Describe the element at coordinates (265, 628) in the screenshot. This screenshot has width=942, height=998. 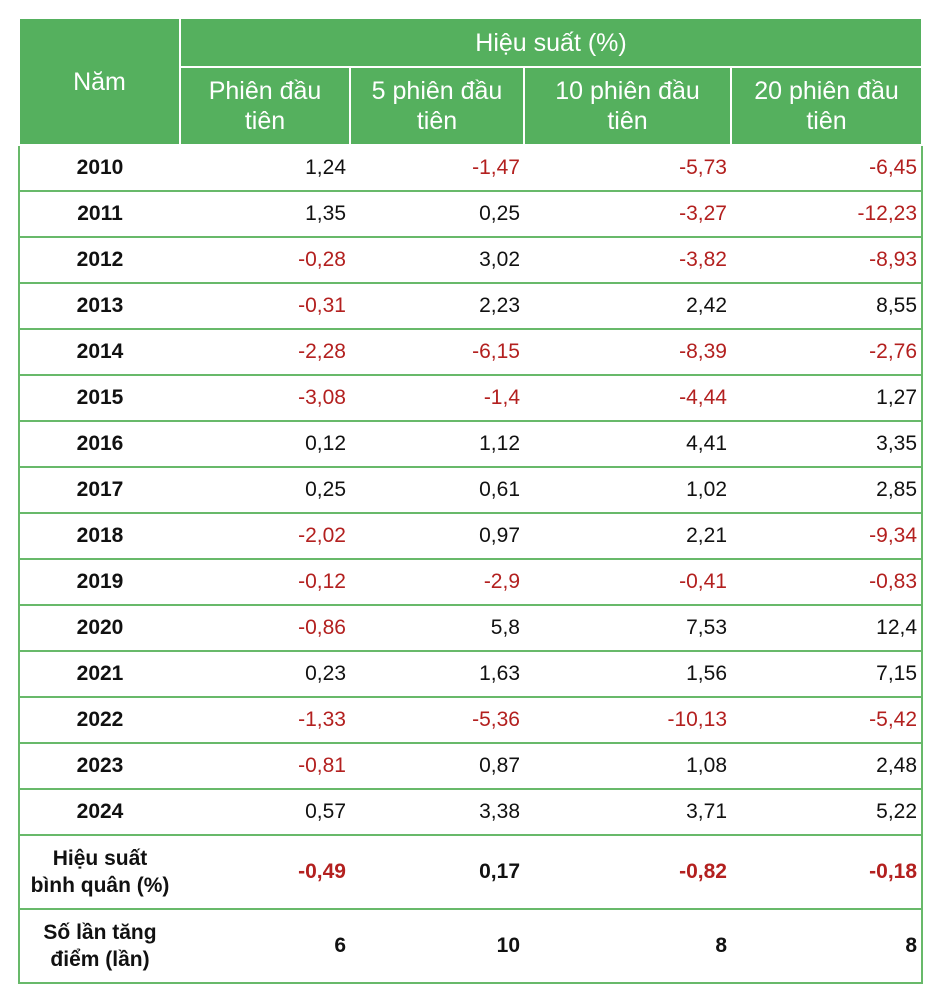
I see `value-cell: -0,86` at that location.